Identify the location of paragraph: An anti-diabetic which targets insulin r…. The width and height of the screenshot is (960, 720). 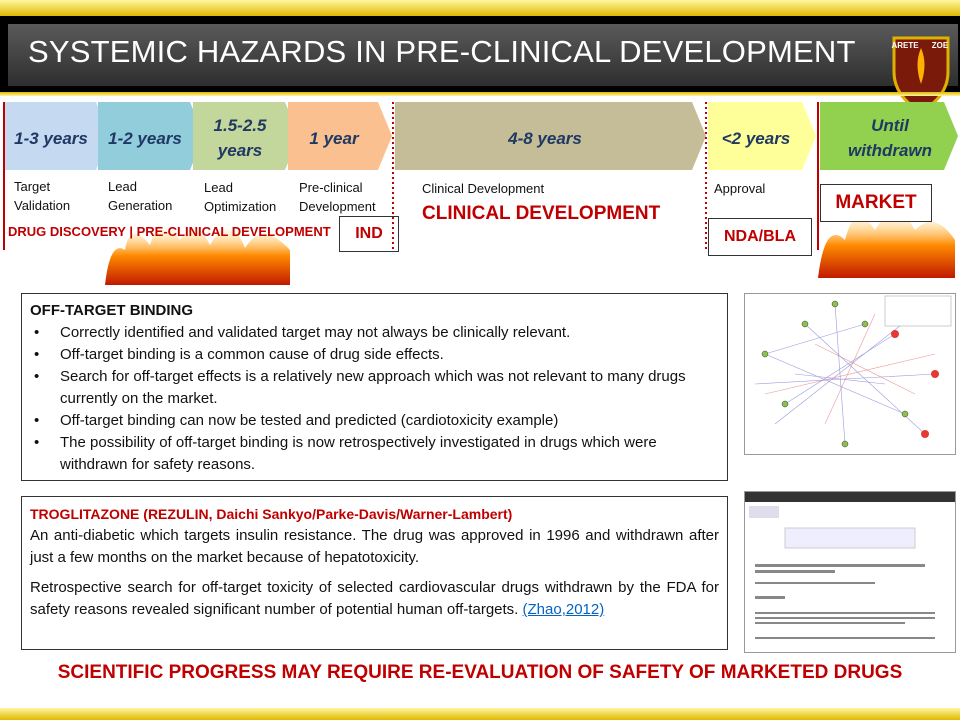
(374, 546).